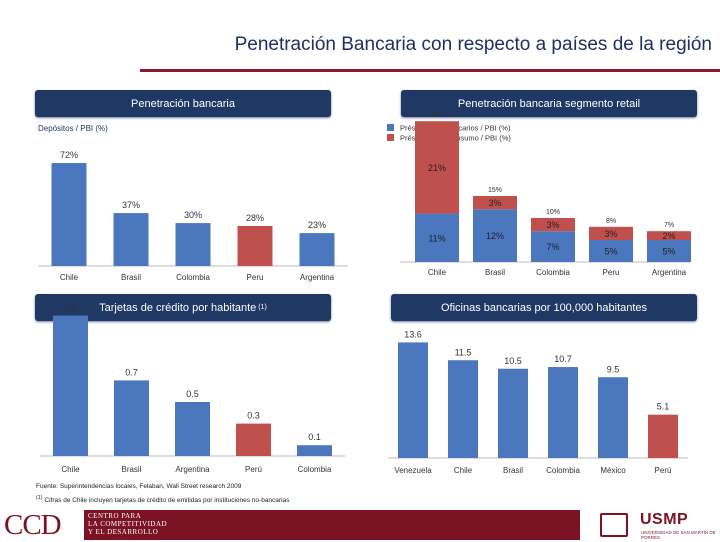 Image resolution: width=720 pixels, height=542 pixels. What do you see at coordinates (664, 519) in the screenshot?
I see `usmp-logo-text: USMP` at bounding box center [664, 519].